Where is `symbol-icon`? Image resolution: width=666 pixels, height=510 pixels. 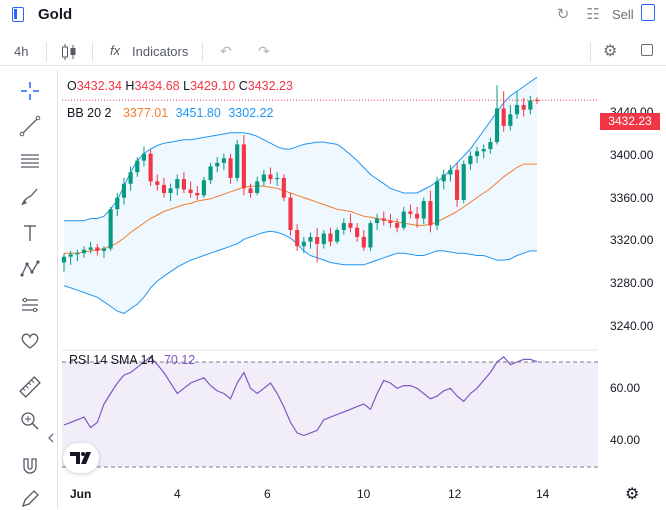
symbol-icon is located at coordinates (18, 14).